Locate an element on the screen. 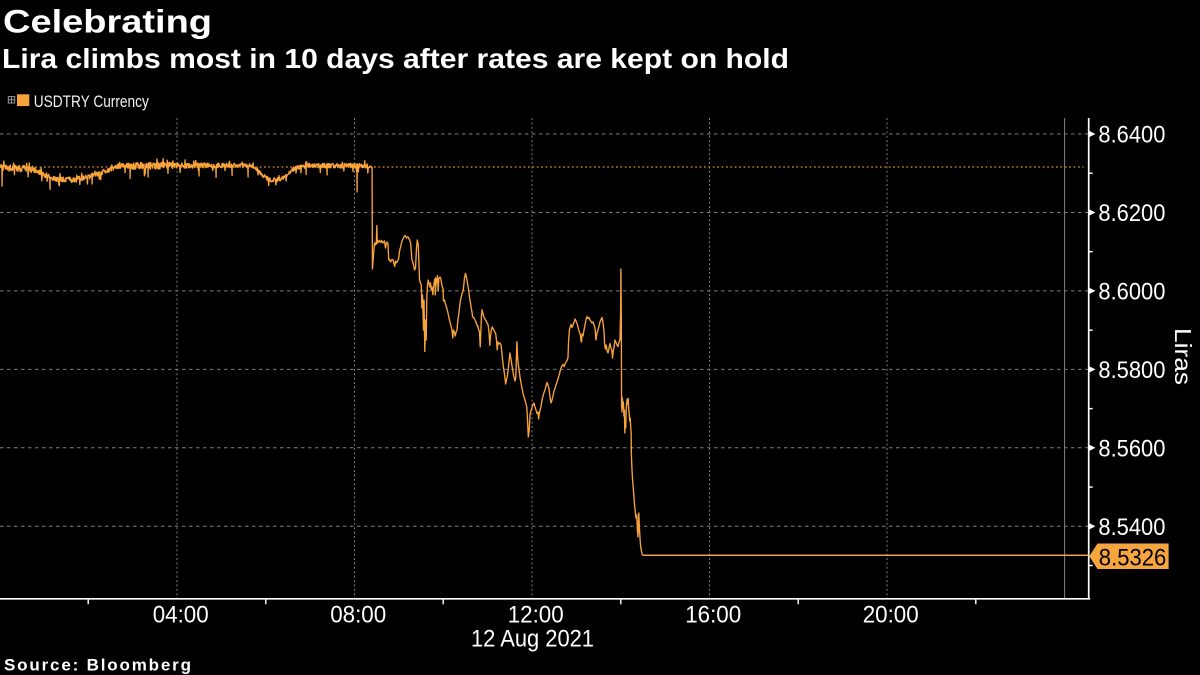 The width and height of the screenshot is (1200, 675). svg-text: 12 Aug 2021 is located at coordinates (532, 639).